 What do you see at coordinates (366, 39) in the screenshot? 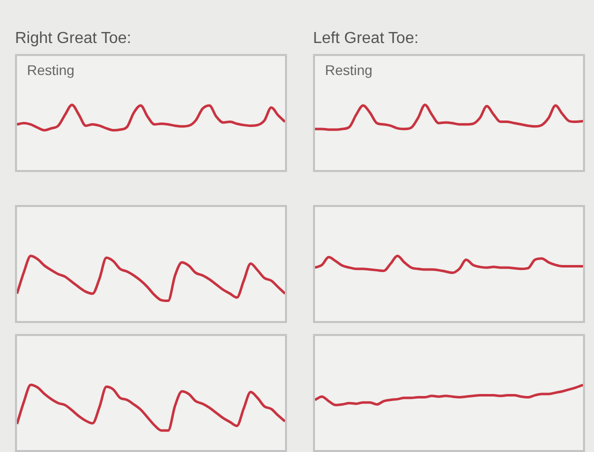
I see `chart-title: Left Great Toe:` at bounding box center [366, 39].